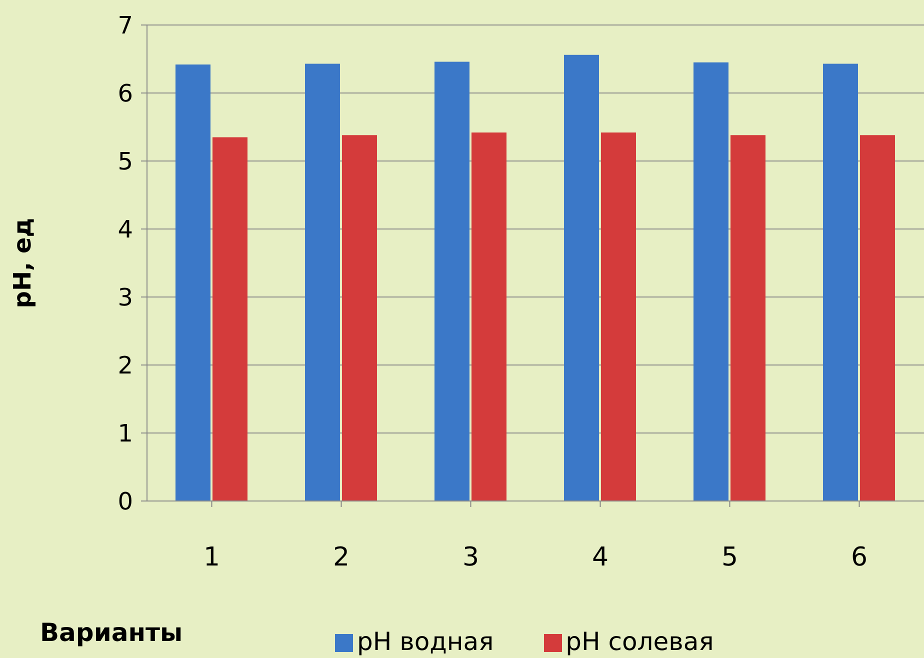  Describe the element at coordinates (471, 557) in the screenshot. I see `x-tick-label: 3` at that location.